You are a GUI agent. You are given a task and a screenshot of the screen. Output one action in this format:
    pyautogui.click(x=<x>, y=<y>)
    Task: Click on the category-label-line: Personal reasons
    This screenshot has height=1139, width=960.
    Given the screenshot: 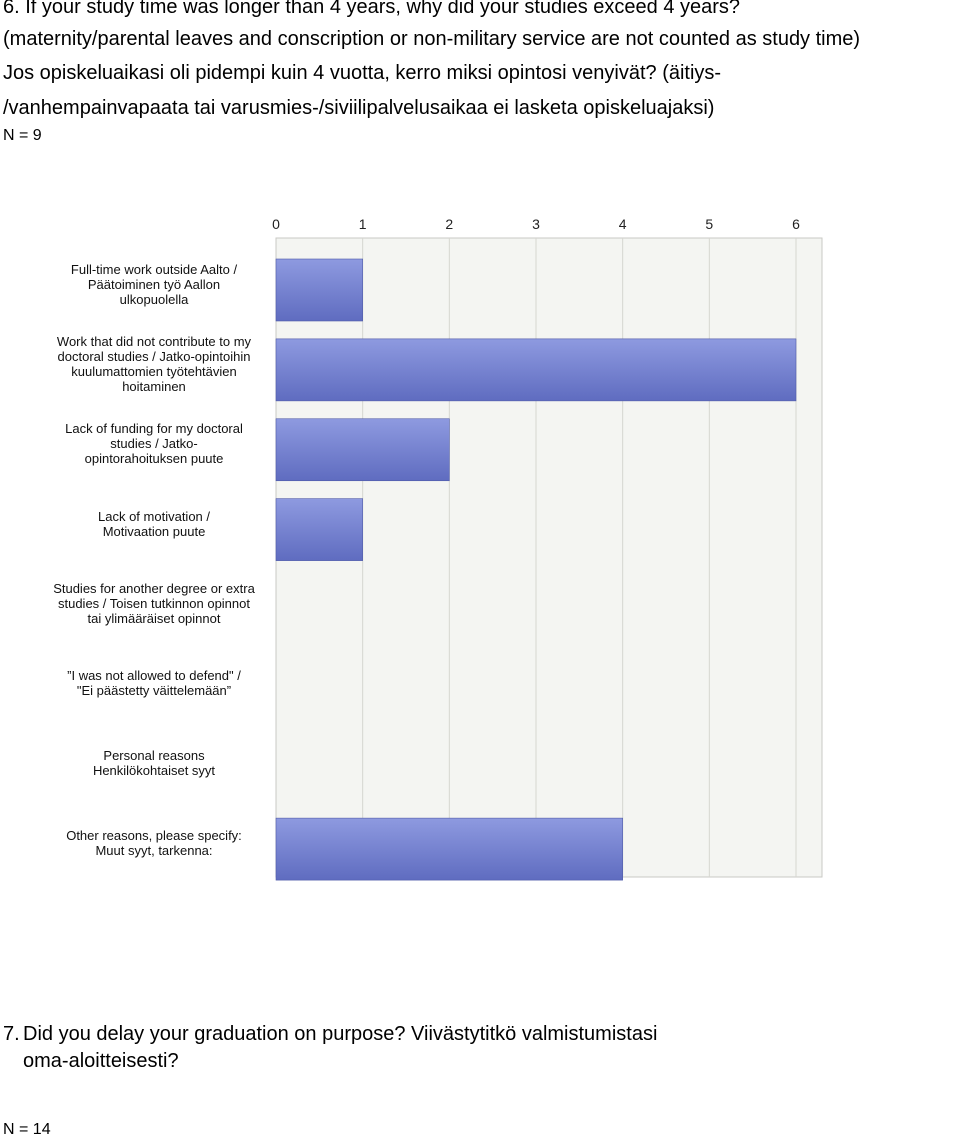 What is the action you would take?
    pyautogui.click(x=154, y=756)
    